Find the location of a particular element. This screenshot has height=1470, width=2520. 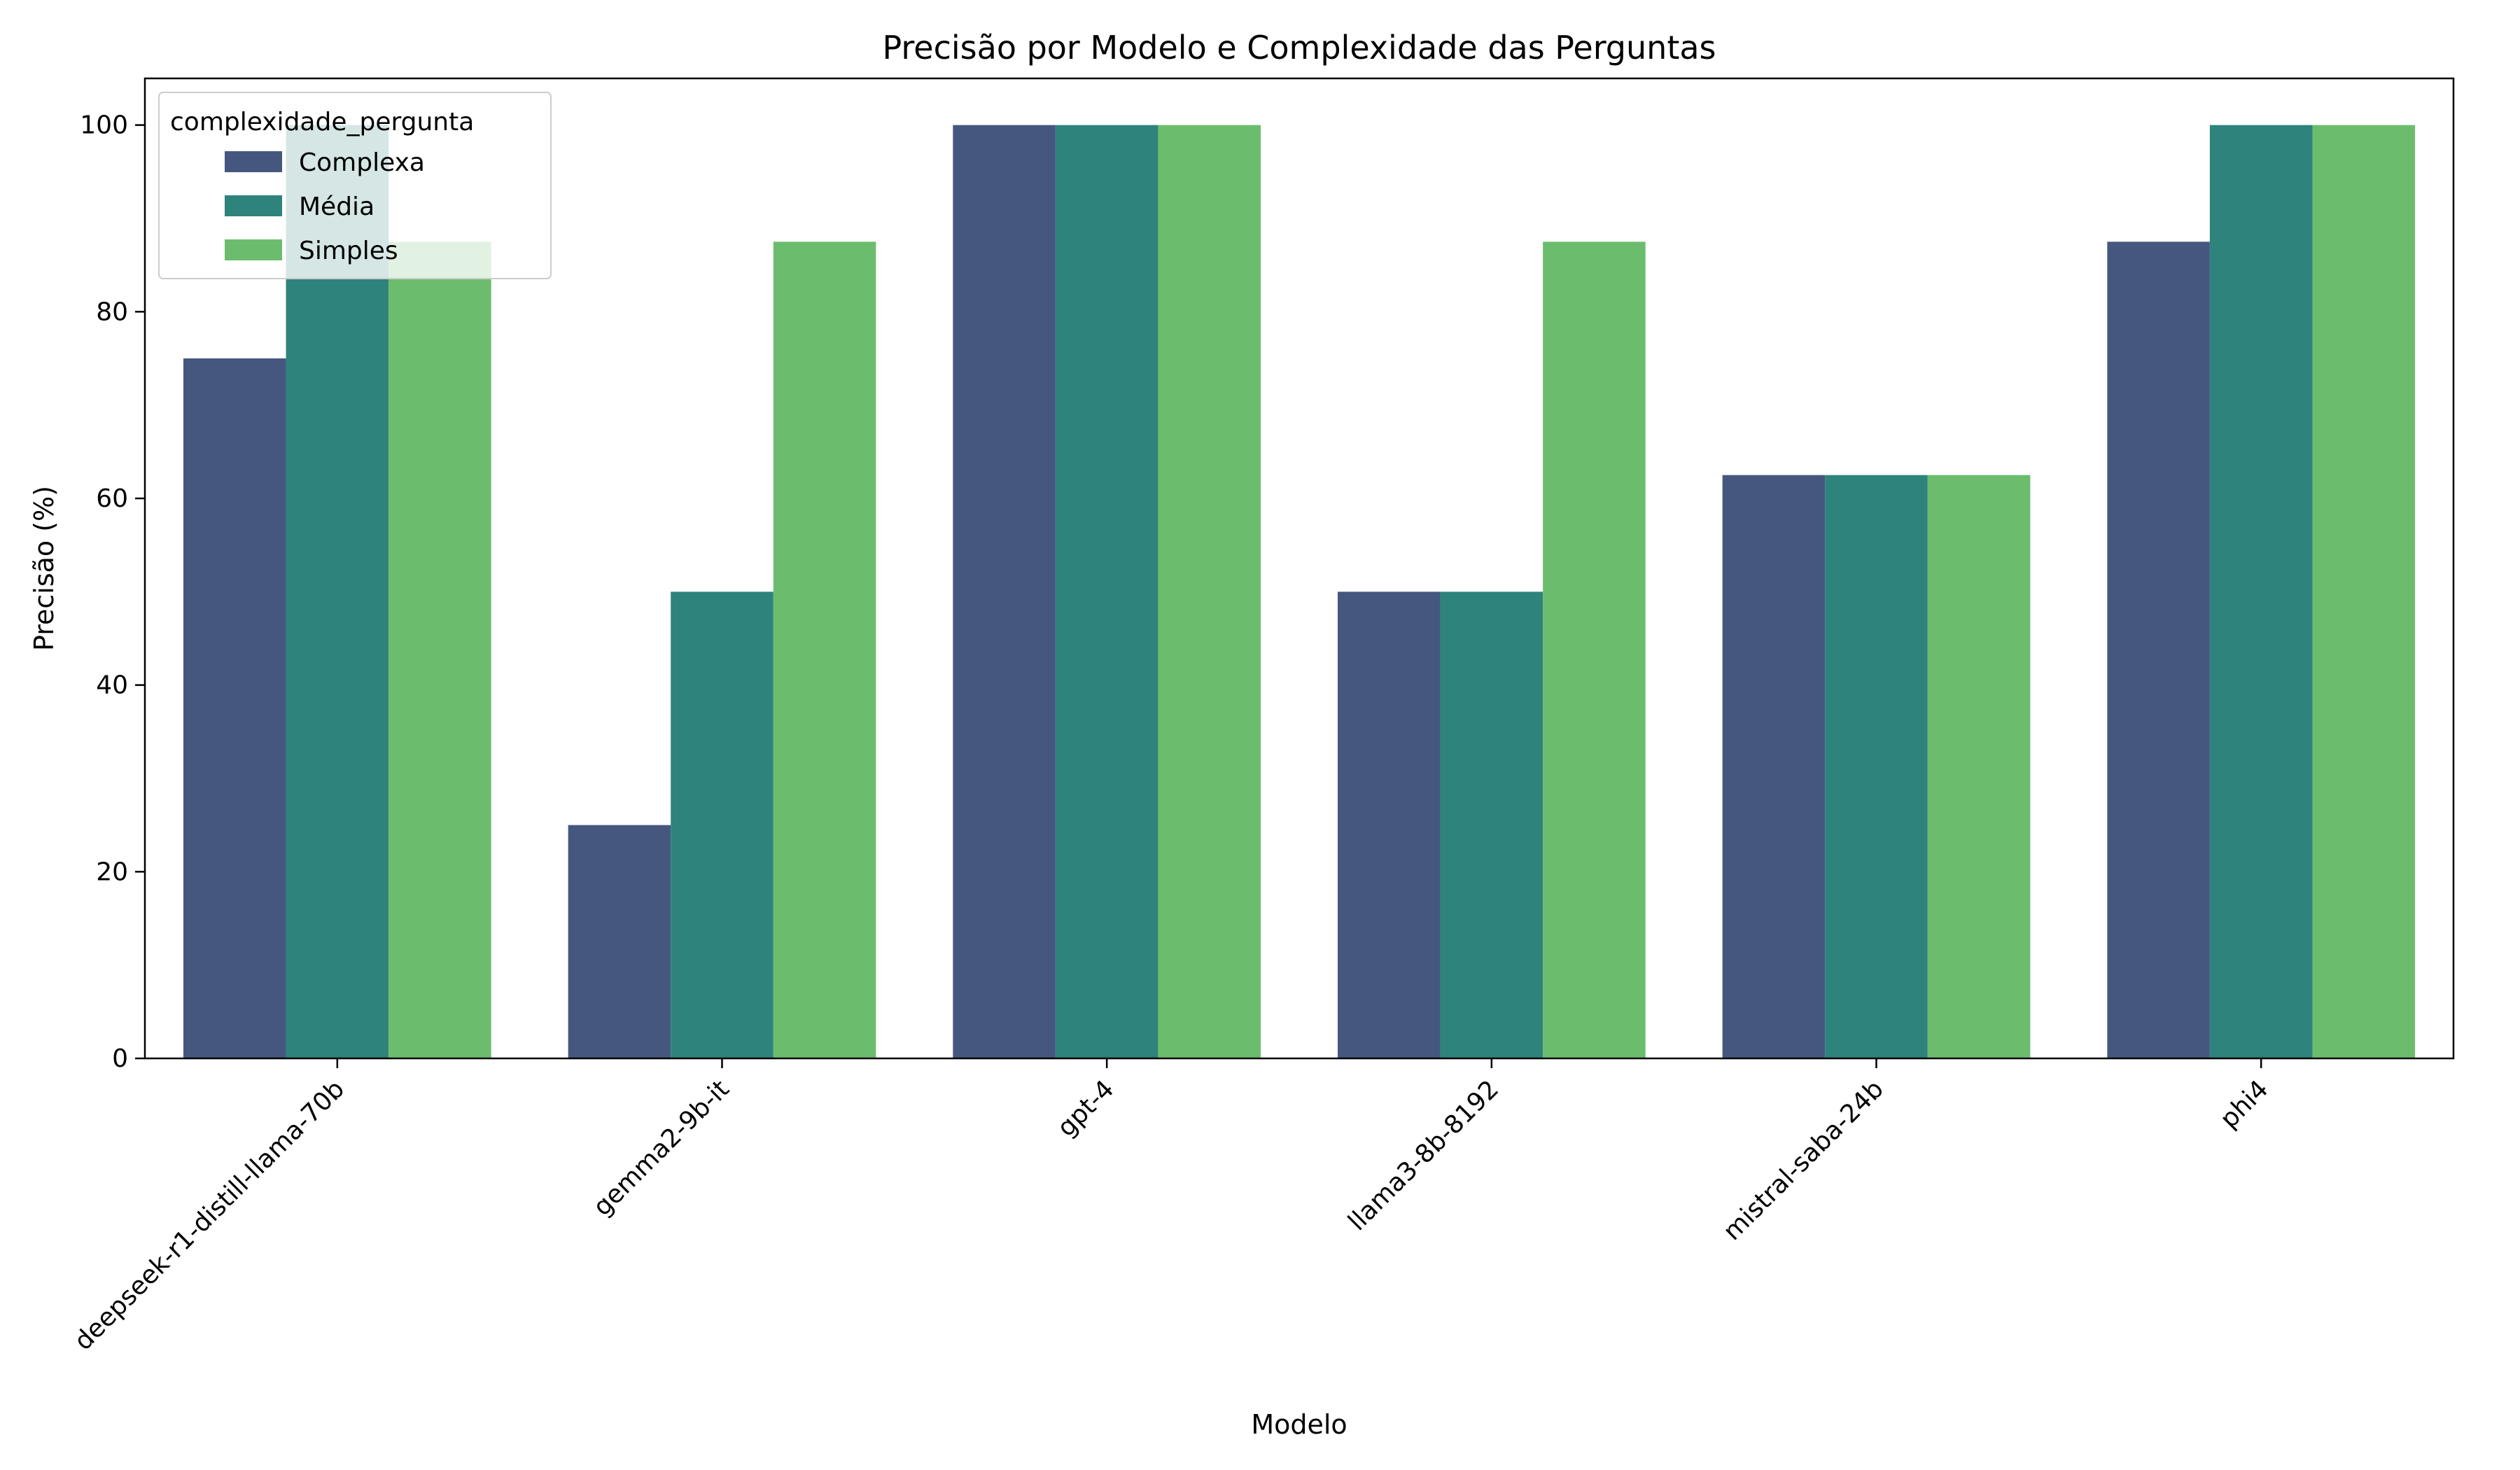

legend-label-complexa: Complexa is located at coordinates (362, 162).